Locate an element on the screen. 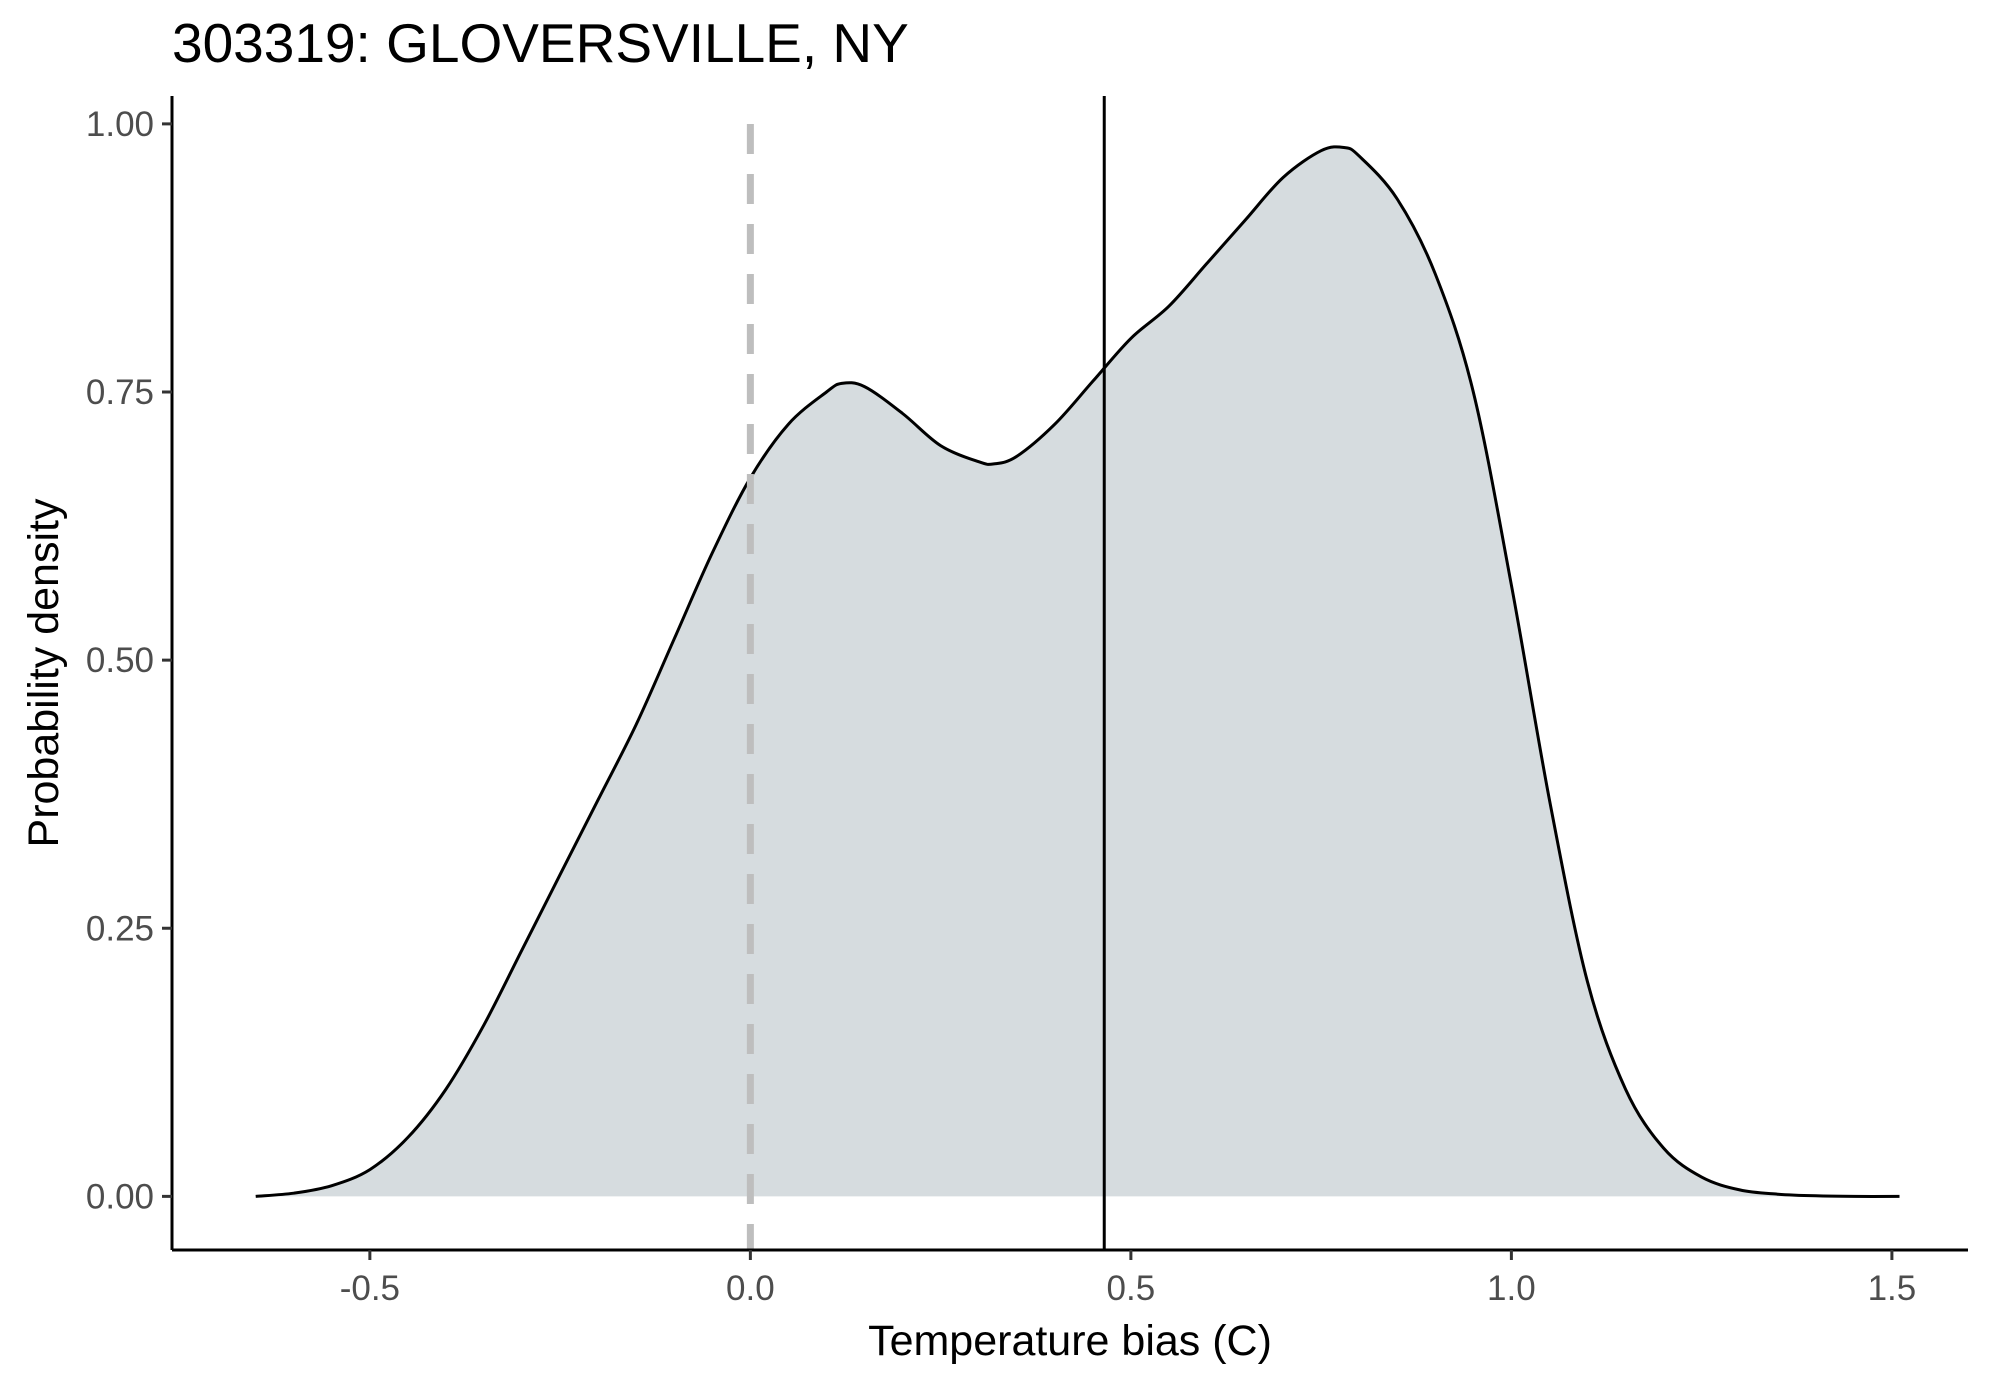  y-tick-label: 0.50 is located at coordinates (120, 660).